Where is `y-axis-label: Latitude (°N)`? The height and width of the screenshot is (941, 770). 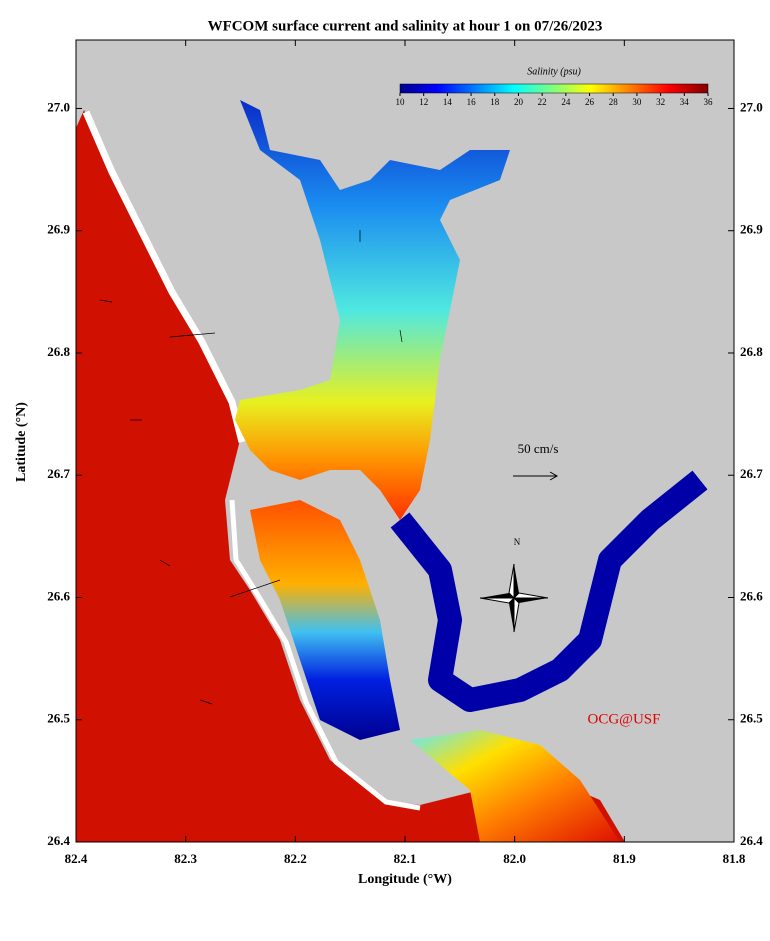 y-axis-label: Latitude (°N) is located at coordinates (21, 442).